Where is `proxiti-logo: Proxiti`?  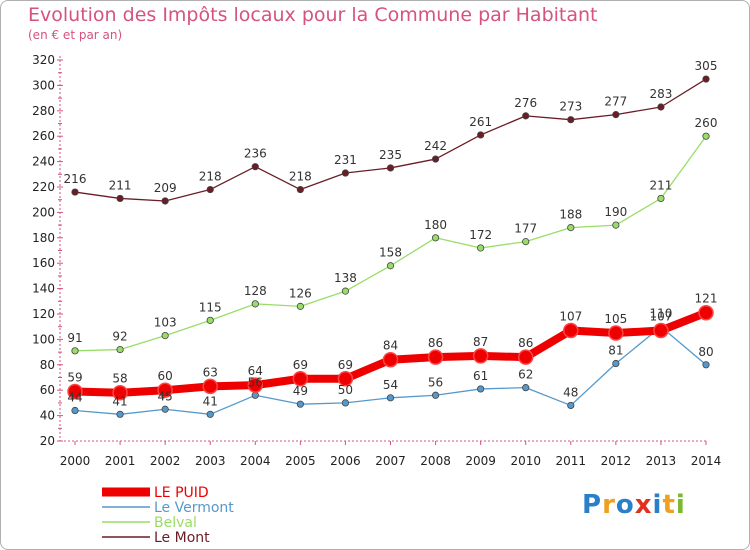 proxiti-logo: Proxiti is located at coordinates (634, 505).